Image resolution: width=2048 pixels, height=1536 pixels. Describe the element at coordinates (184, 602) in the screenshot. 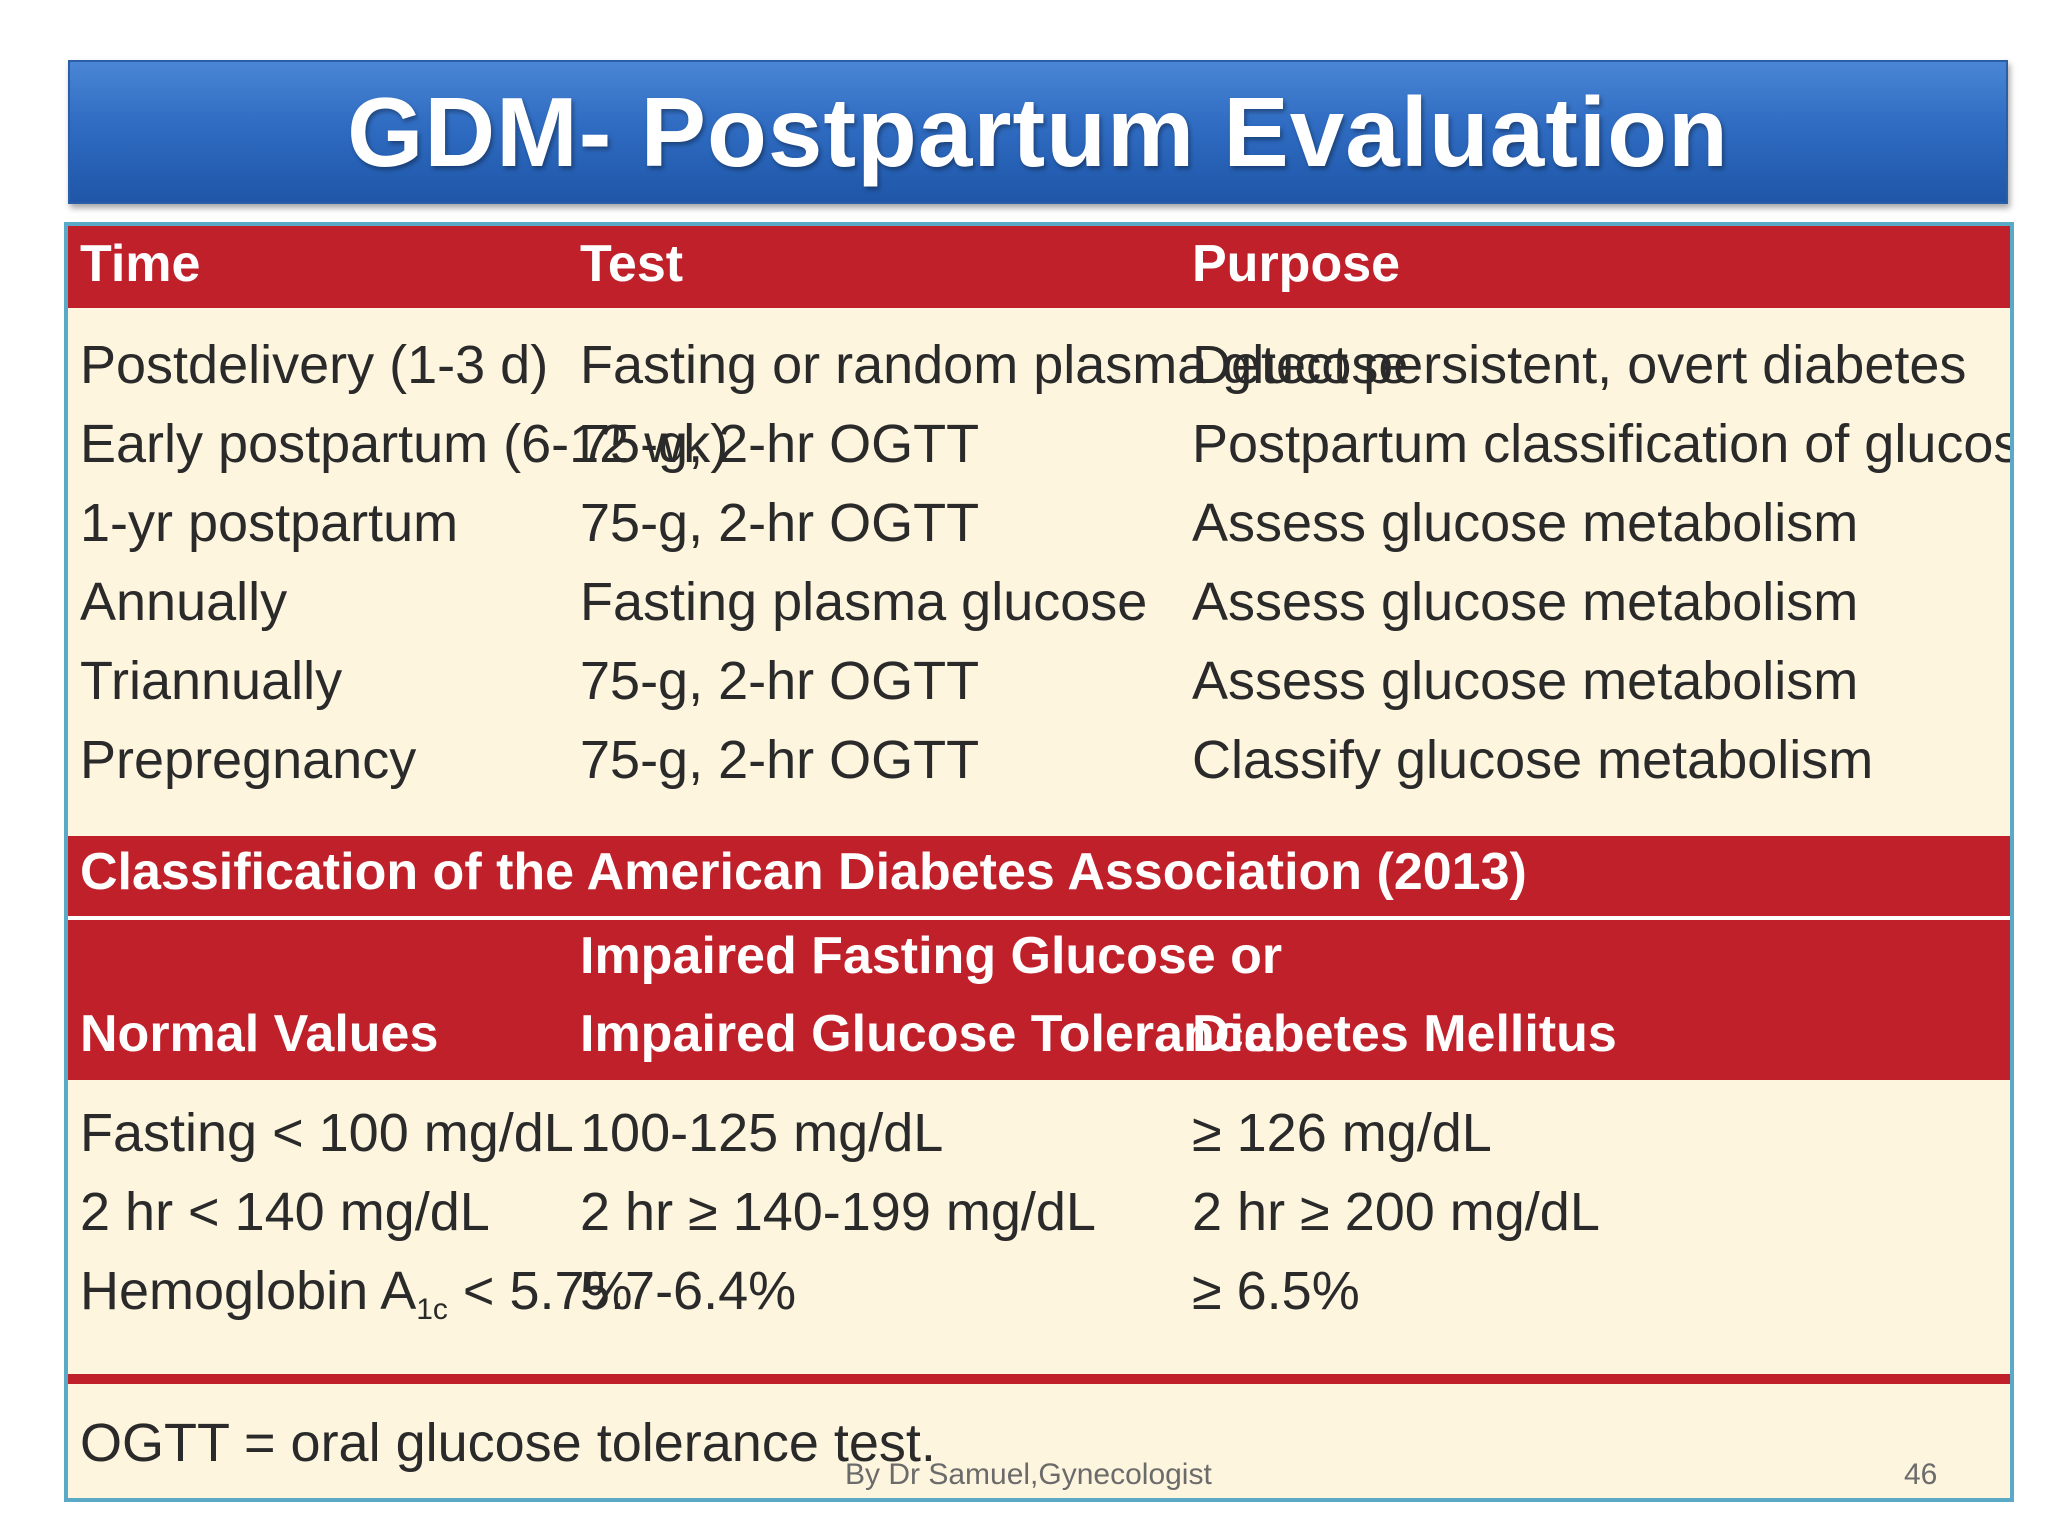

I see `row-time: Annually` at that location.